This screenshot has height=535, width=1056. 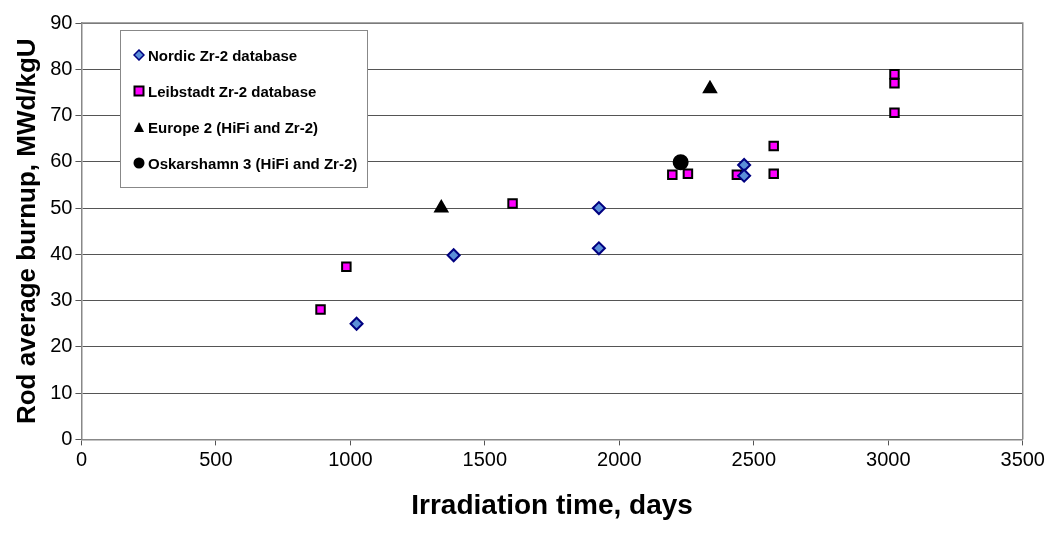 What do you see at coordinates (67, 437) in the screenshot?
I see `y-tick-label: 0` at bounding box center [67, 437].